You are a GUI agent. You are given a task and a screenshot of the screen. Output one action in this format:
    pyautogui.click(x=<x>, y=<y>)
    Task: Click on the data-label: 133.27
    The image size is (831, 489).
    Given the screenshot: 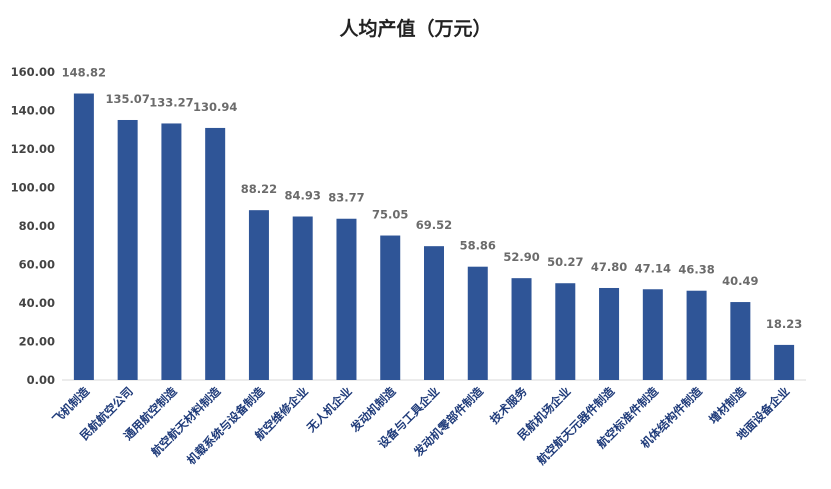 What is the action you would take?
    pyautogui.click(x=171, y=102)
    